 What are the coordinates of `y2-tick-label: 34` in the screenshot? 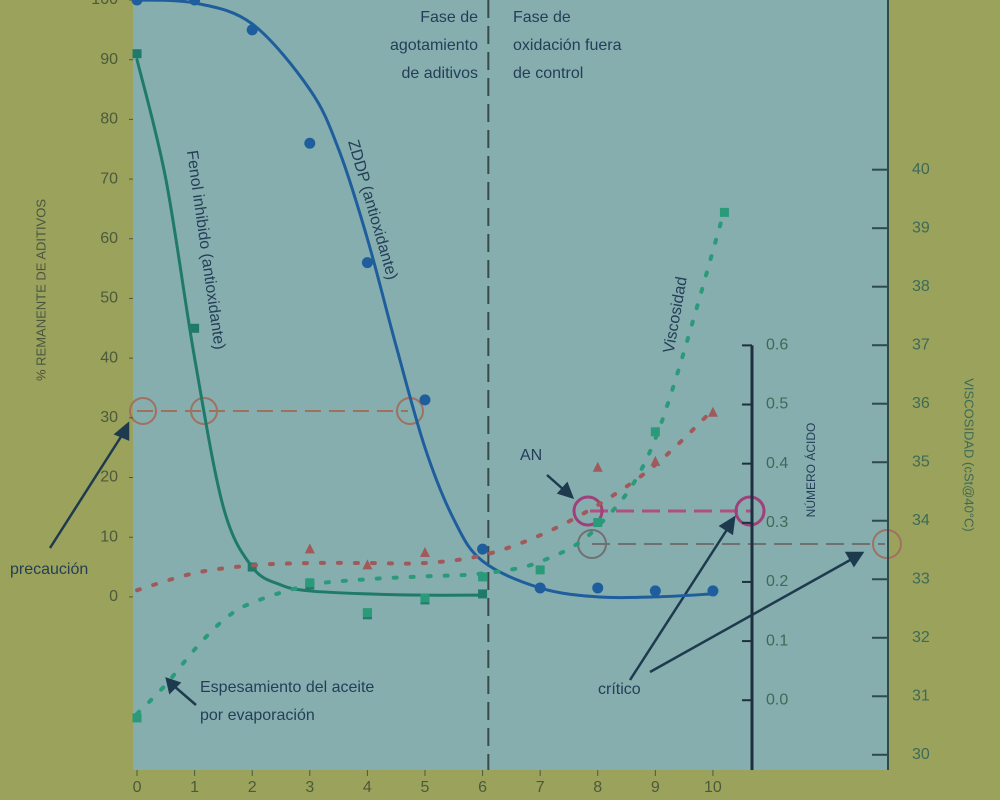 It's located at (921, 520).